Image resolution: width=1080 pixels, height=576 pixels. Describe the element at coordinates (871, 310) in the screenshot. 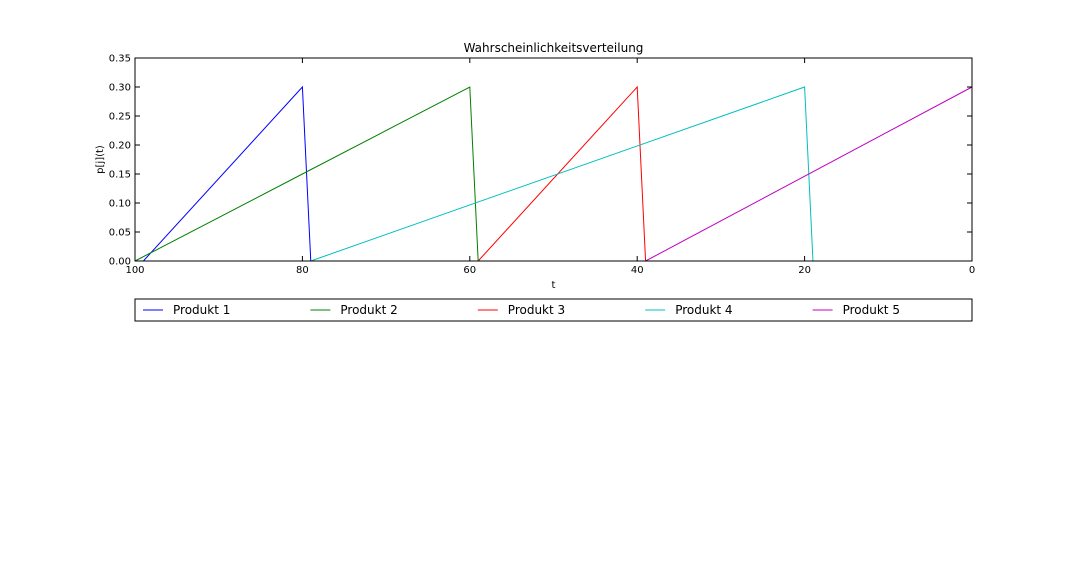

I see `legend-label-5: Produkt 5` at that location.